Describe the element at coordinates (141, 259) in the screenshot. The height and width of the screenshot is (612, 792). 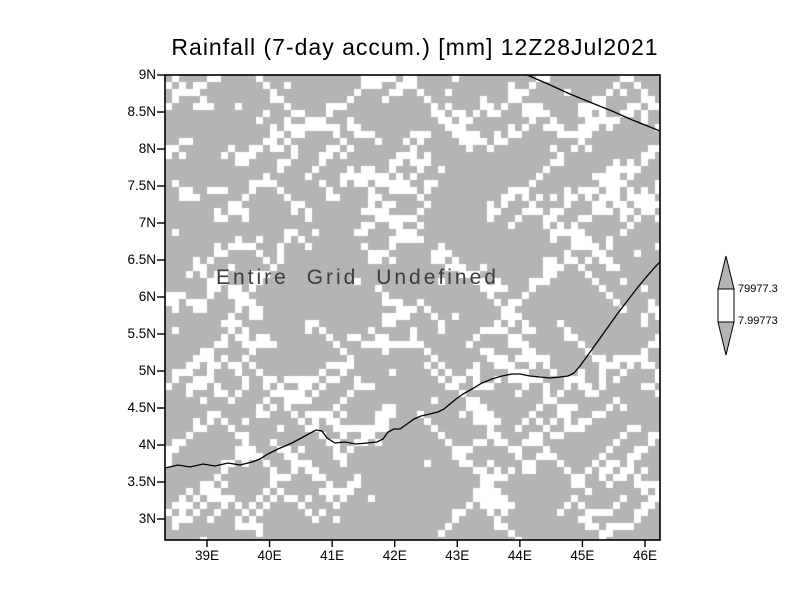
I see `y-tick-label: 6.5N` at that location.